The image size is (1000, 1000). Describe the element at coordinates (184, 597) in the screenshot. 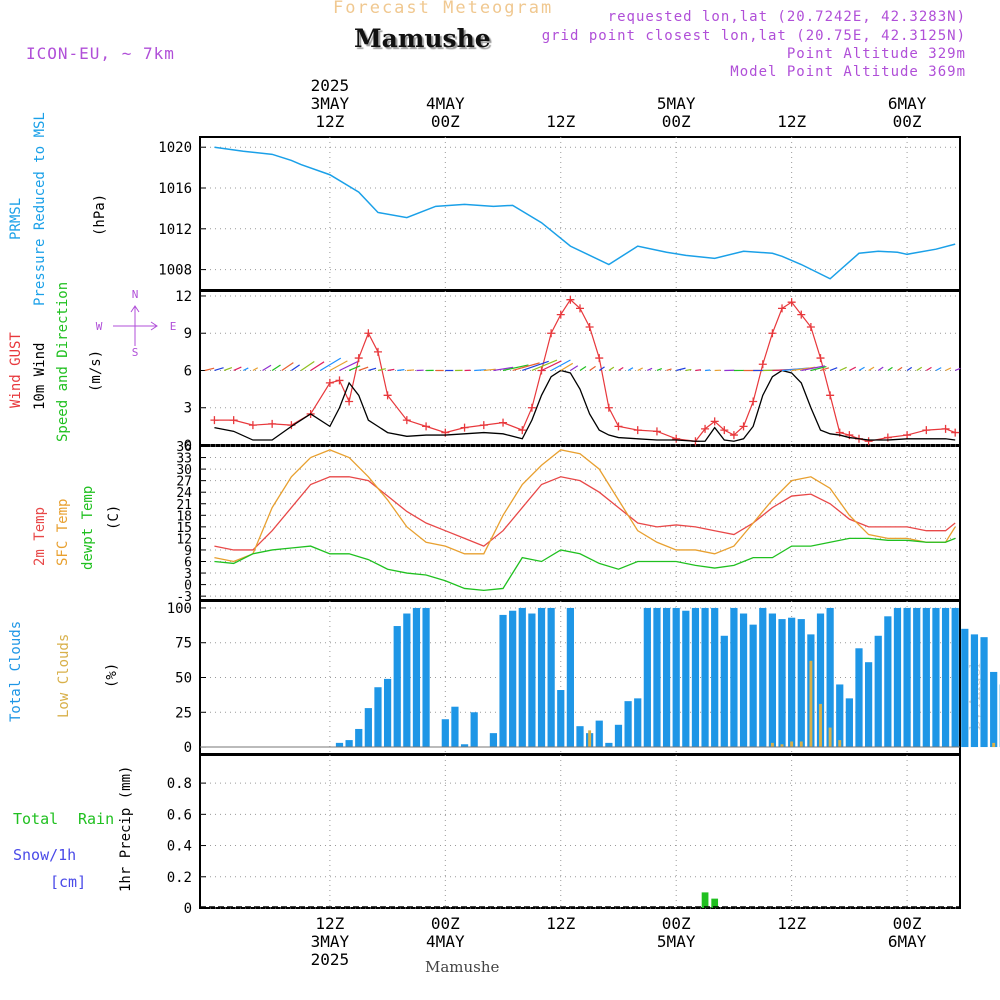

I see `y-tick-label: -3` at that location.